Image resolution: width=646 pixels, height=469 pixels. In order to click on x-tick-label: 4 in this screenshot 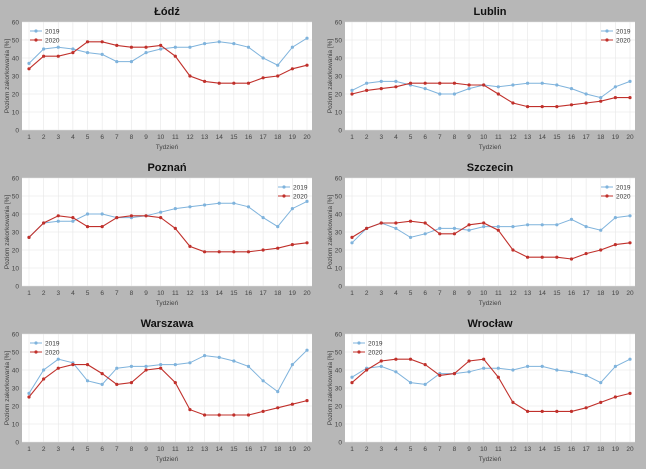, I will do `click(73, 293)`.